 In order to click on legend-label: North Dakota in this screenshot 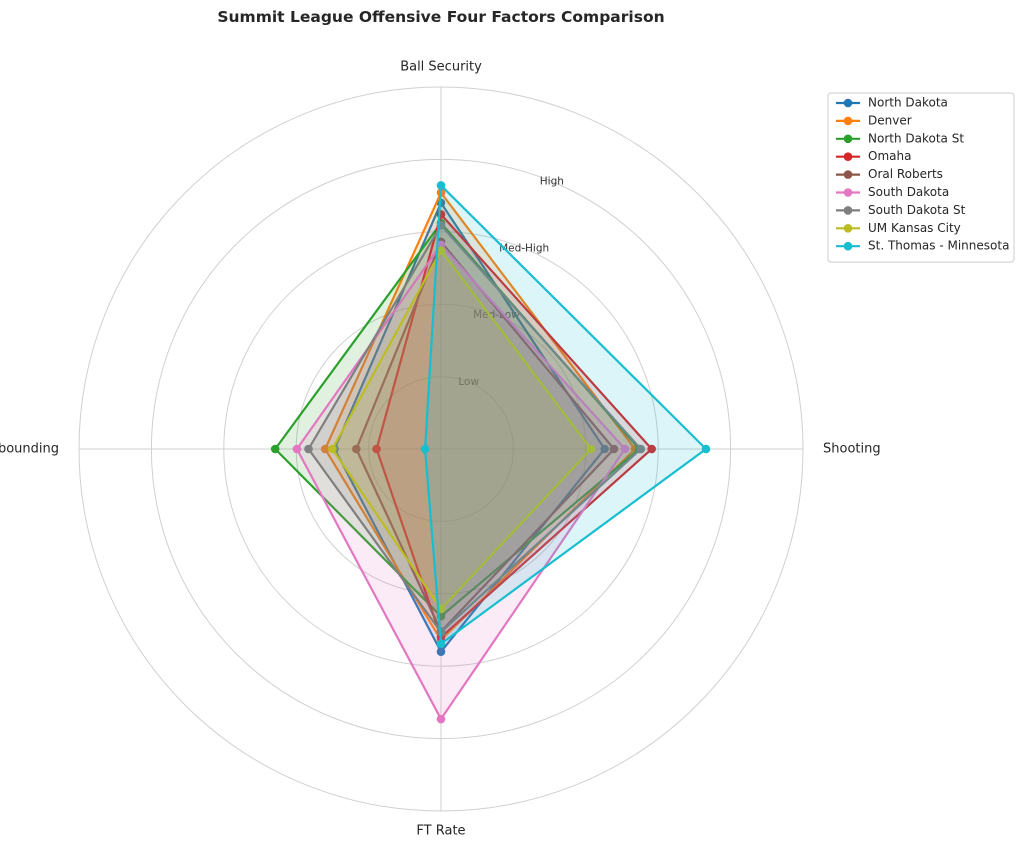, I will do `click(908, 103)`.